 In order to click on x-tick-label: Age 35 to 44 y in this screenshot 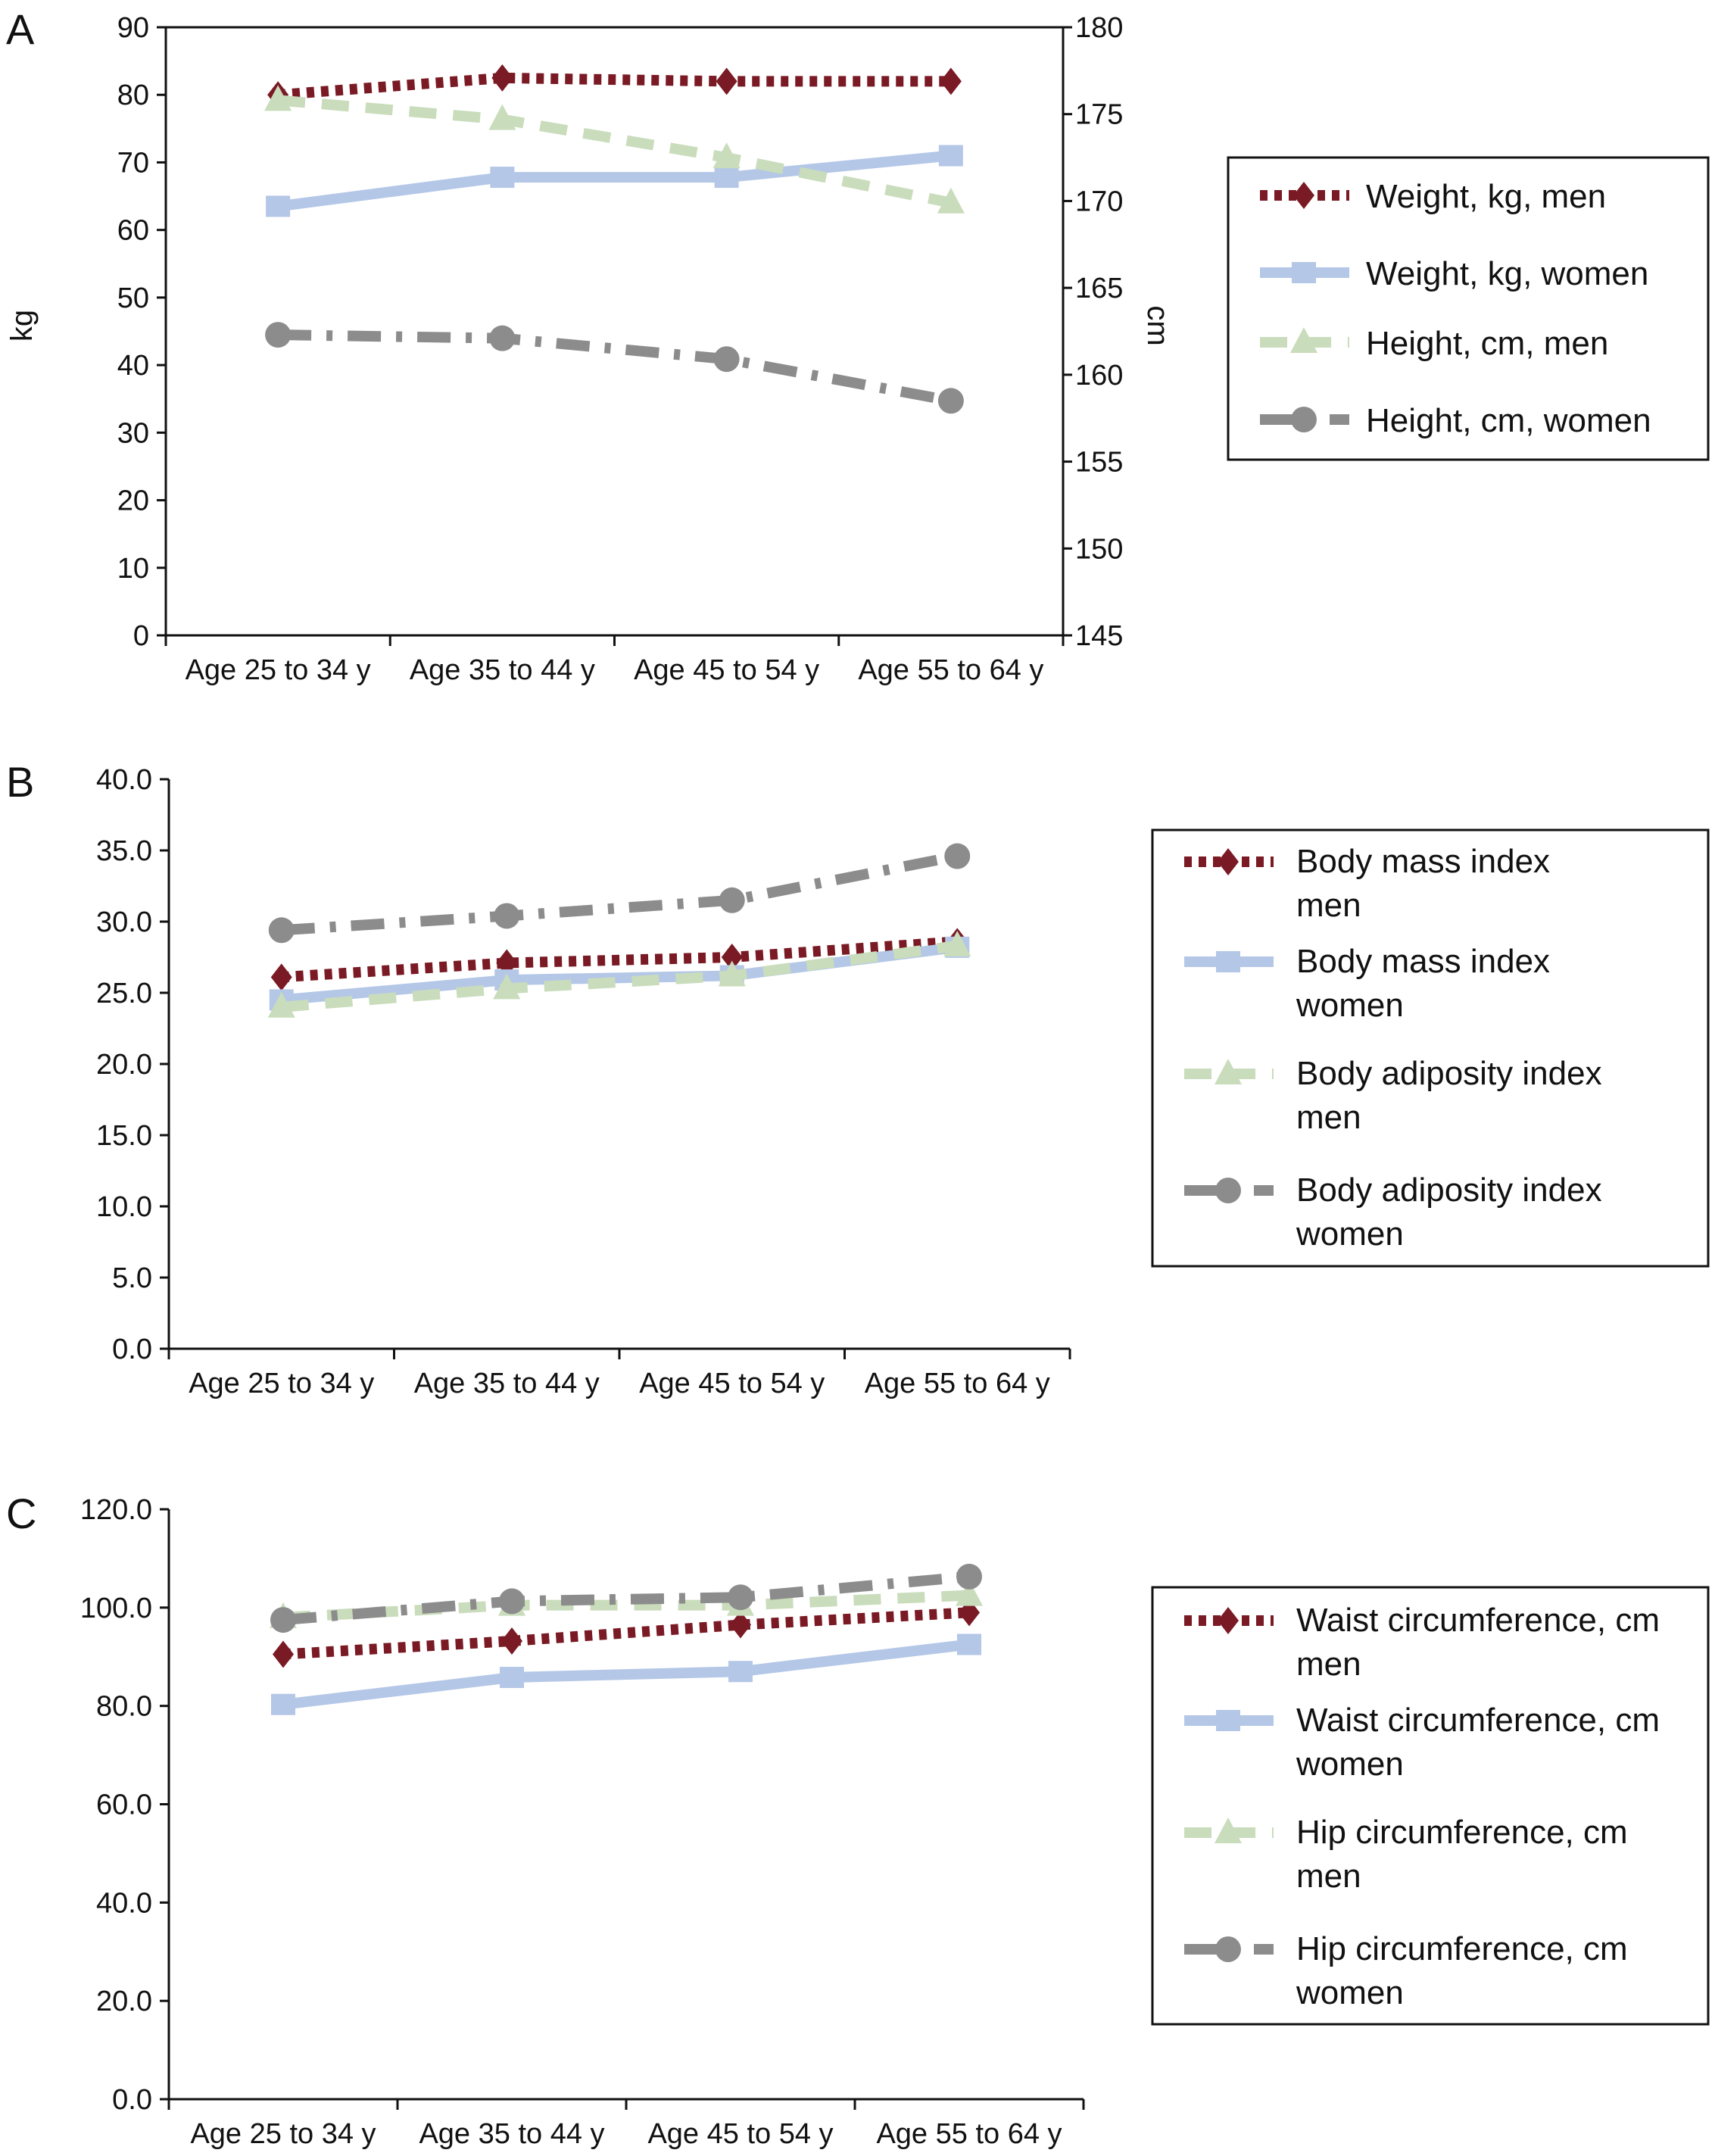, I will do `click(511, 2134)`.